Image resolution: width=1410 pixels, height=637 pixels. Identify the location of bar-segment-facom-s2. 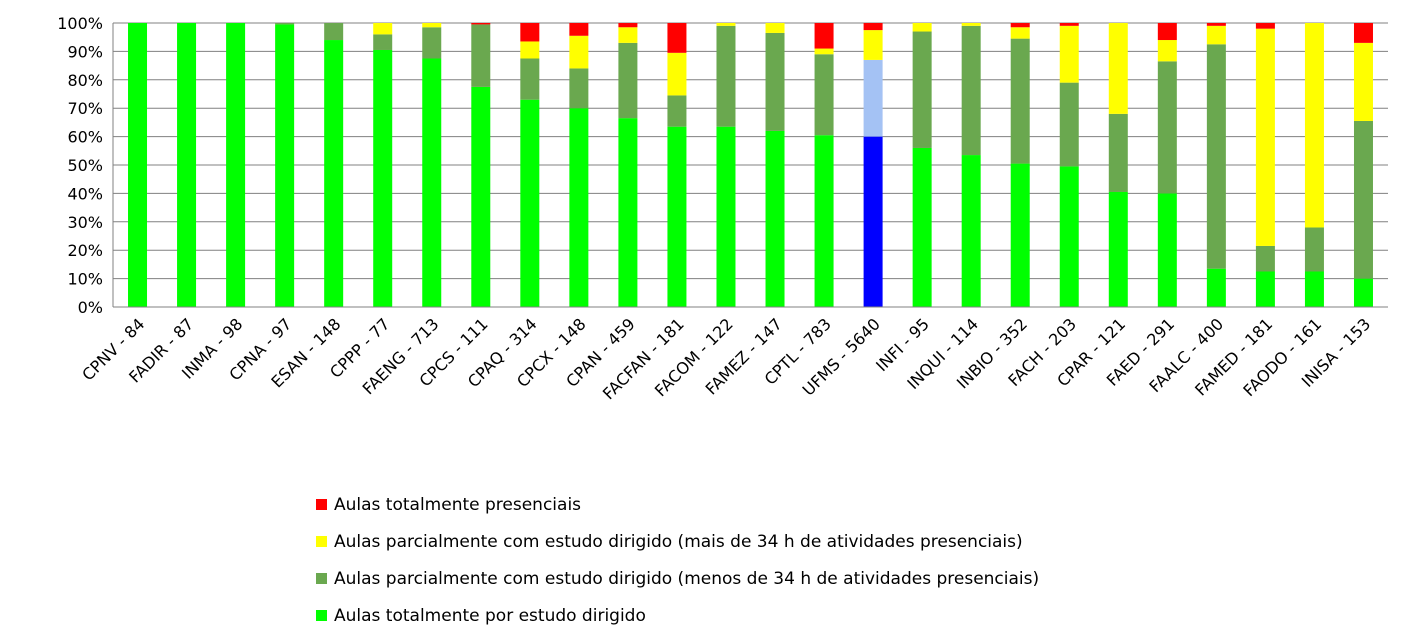
(726, 24).